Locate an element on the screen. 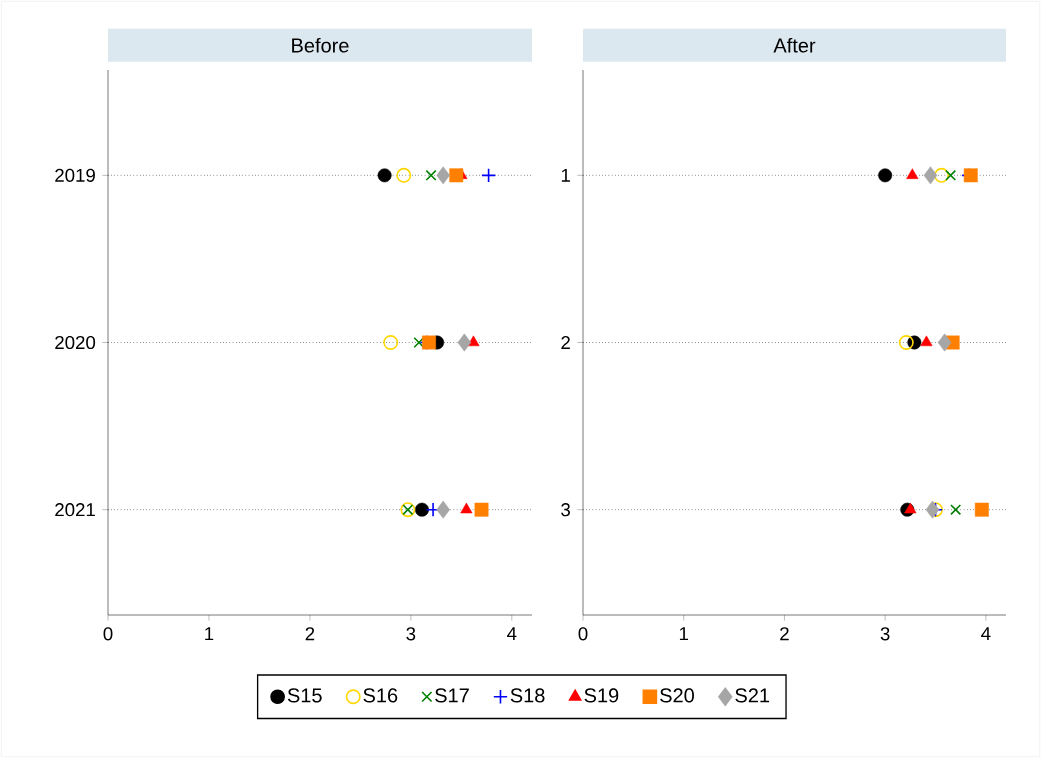  legend-label: S20 is located at coordinates (677, 695).